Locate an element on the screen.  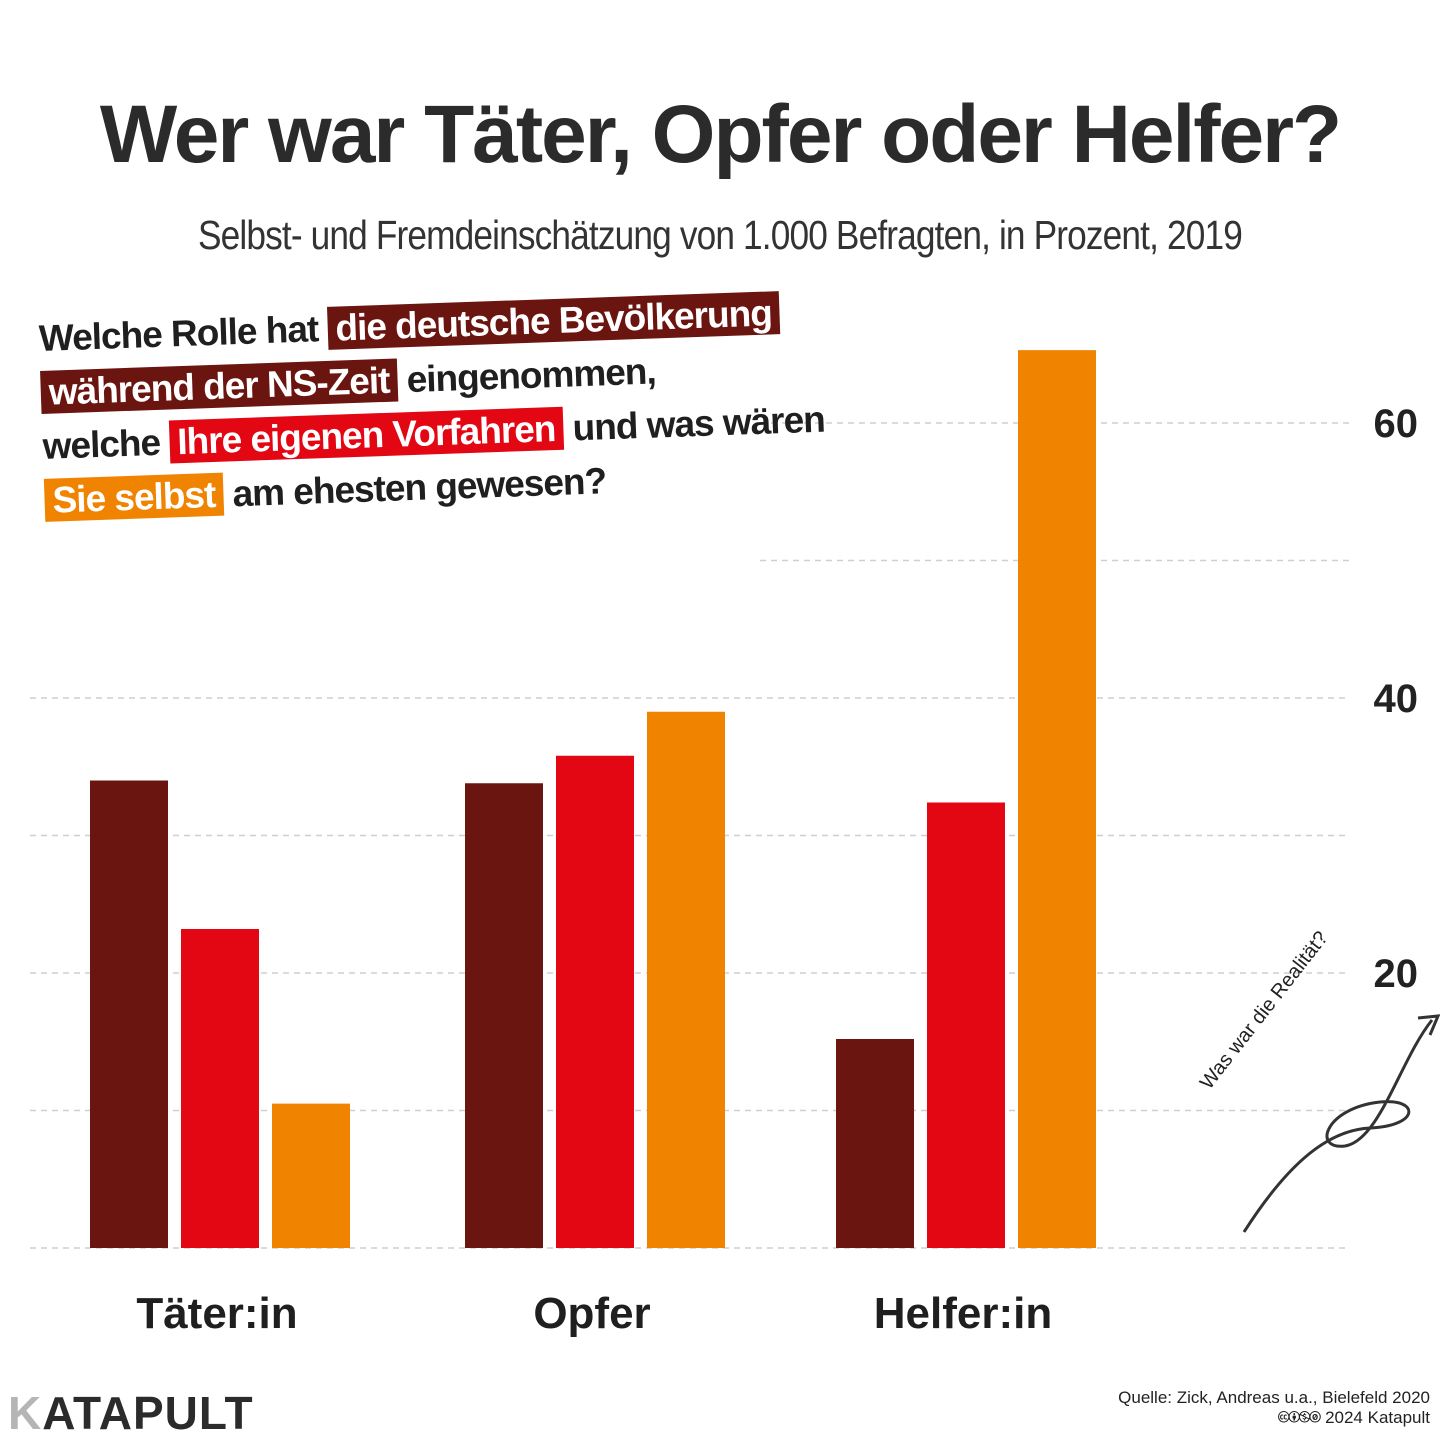
chart-title: Wer war Täter, Opfer oder Helfer? is located at coordinates (720, 134).